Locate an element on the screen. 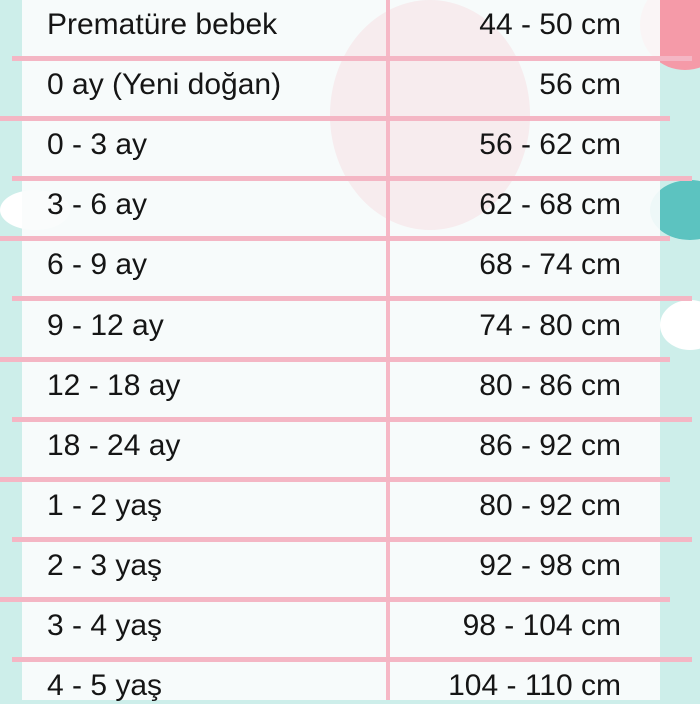  age-cell: 6 - 9 ay is located at coordinates (97, 265).